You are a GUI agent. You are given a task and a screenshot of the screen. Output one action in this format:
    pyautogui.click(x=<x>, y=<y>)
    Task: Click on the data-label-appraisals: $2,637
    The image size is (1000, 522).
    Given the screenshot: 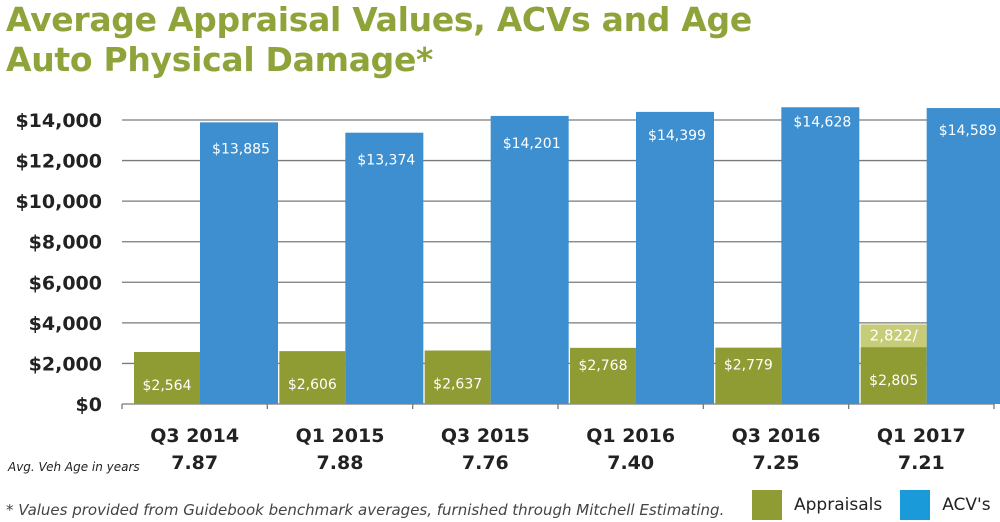 What is the action you would take?
    pyautogui.click(x=457, y=385)
    